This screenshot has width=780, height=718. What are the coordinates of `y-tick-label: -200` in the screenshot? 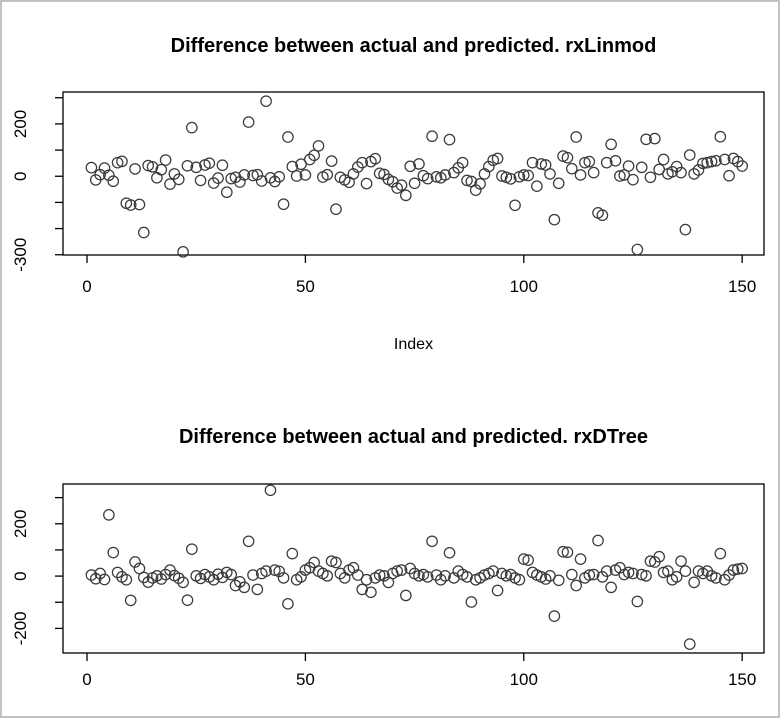 It's located at (20, 628).